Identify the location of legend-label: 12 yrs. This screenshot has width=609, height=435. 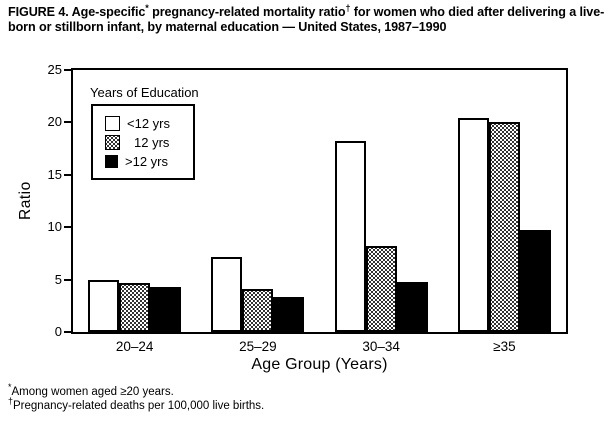
(152, 142).